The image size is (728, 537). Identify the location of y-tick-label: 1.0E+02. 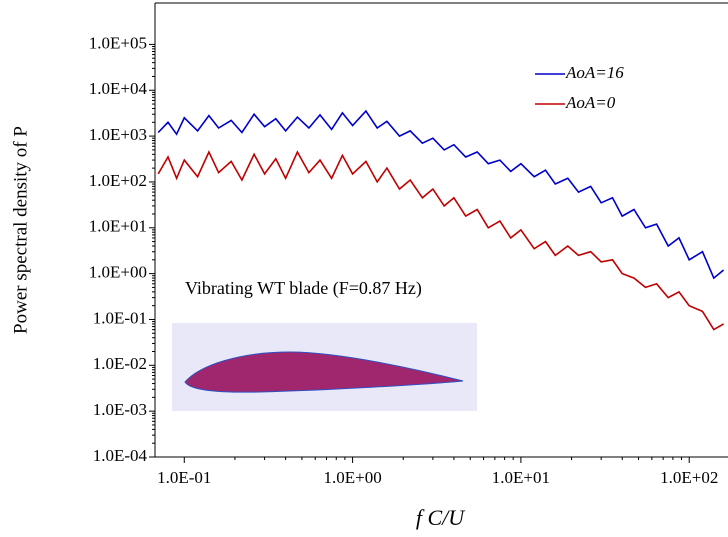
(118, 180).